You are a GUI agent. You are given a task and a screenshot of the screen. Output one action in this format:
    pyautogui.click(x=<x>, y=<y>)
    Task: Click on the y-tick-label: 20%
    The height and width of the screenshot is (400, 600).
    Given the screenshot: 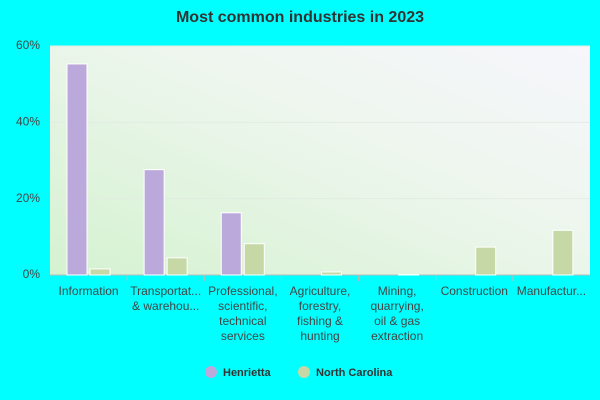 What is the action you would take?
    pyautogui.click(x=28, y=198)
    